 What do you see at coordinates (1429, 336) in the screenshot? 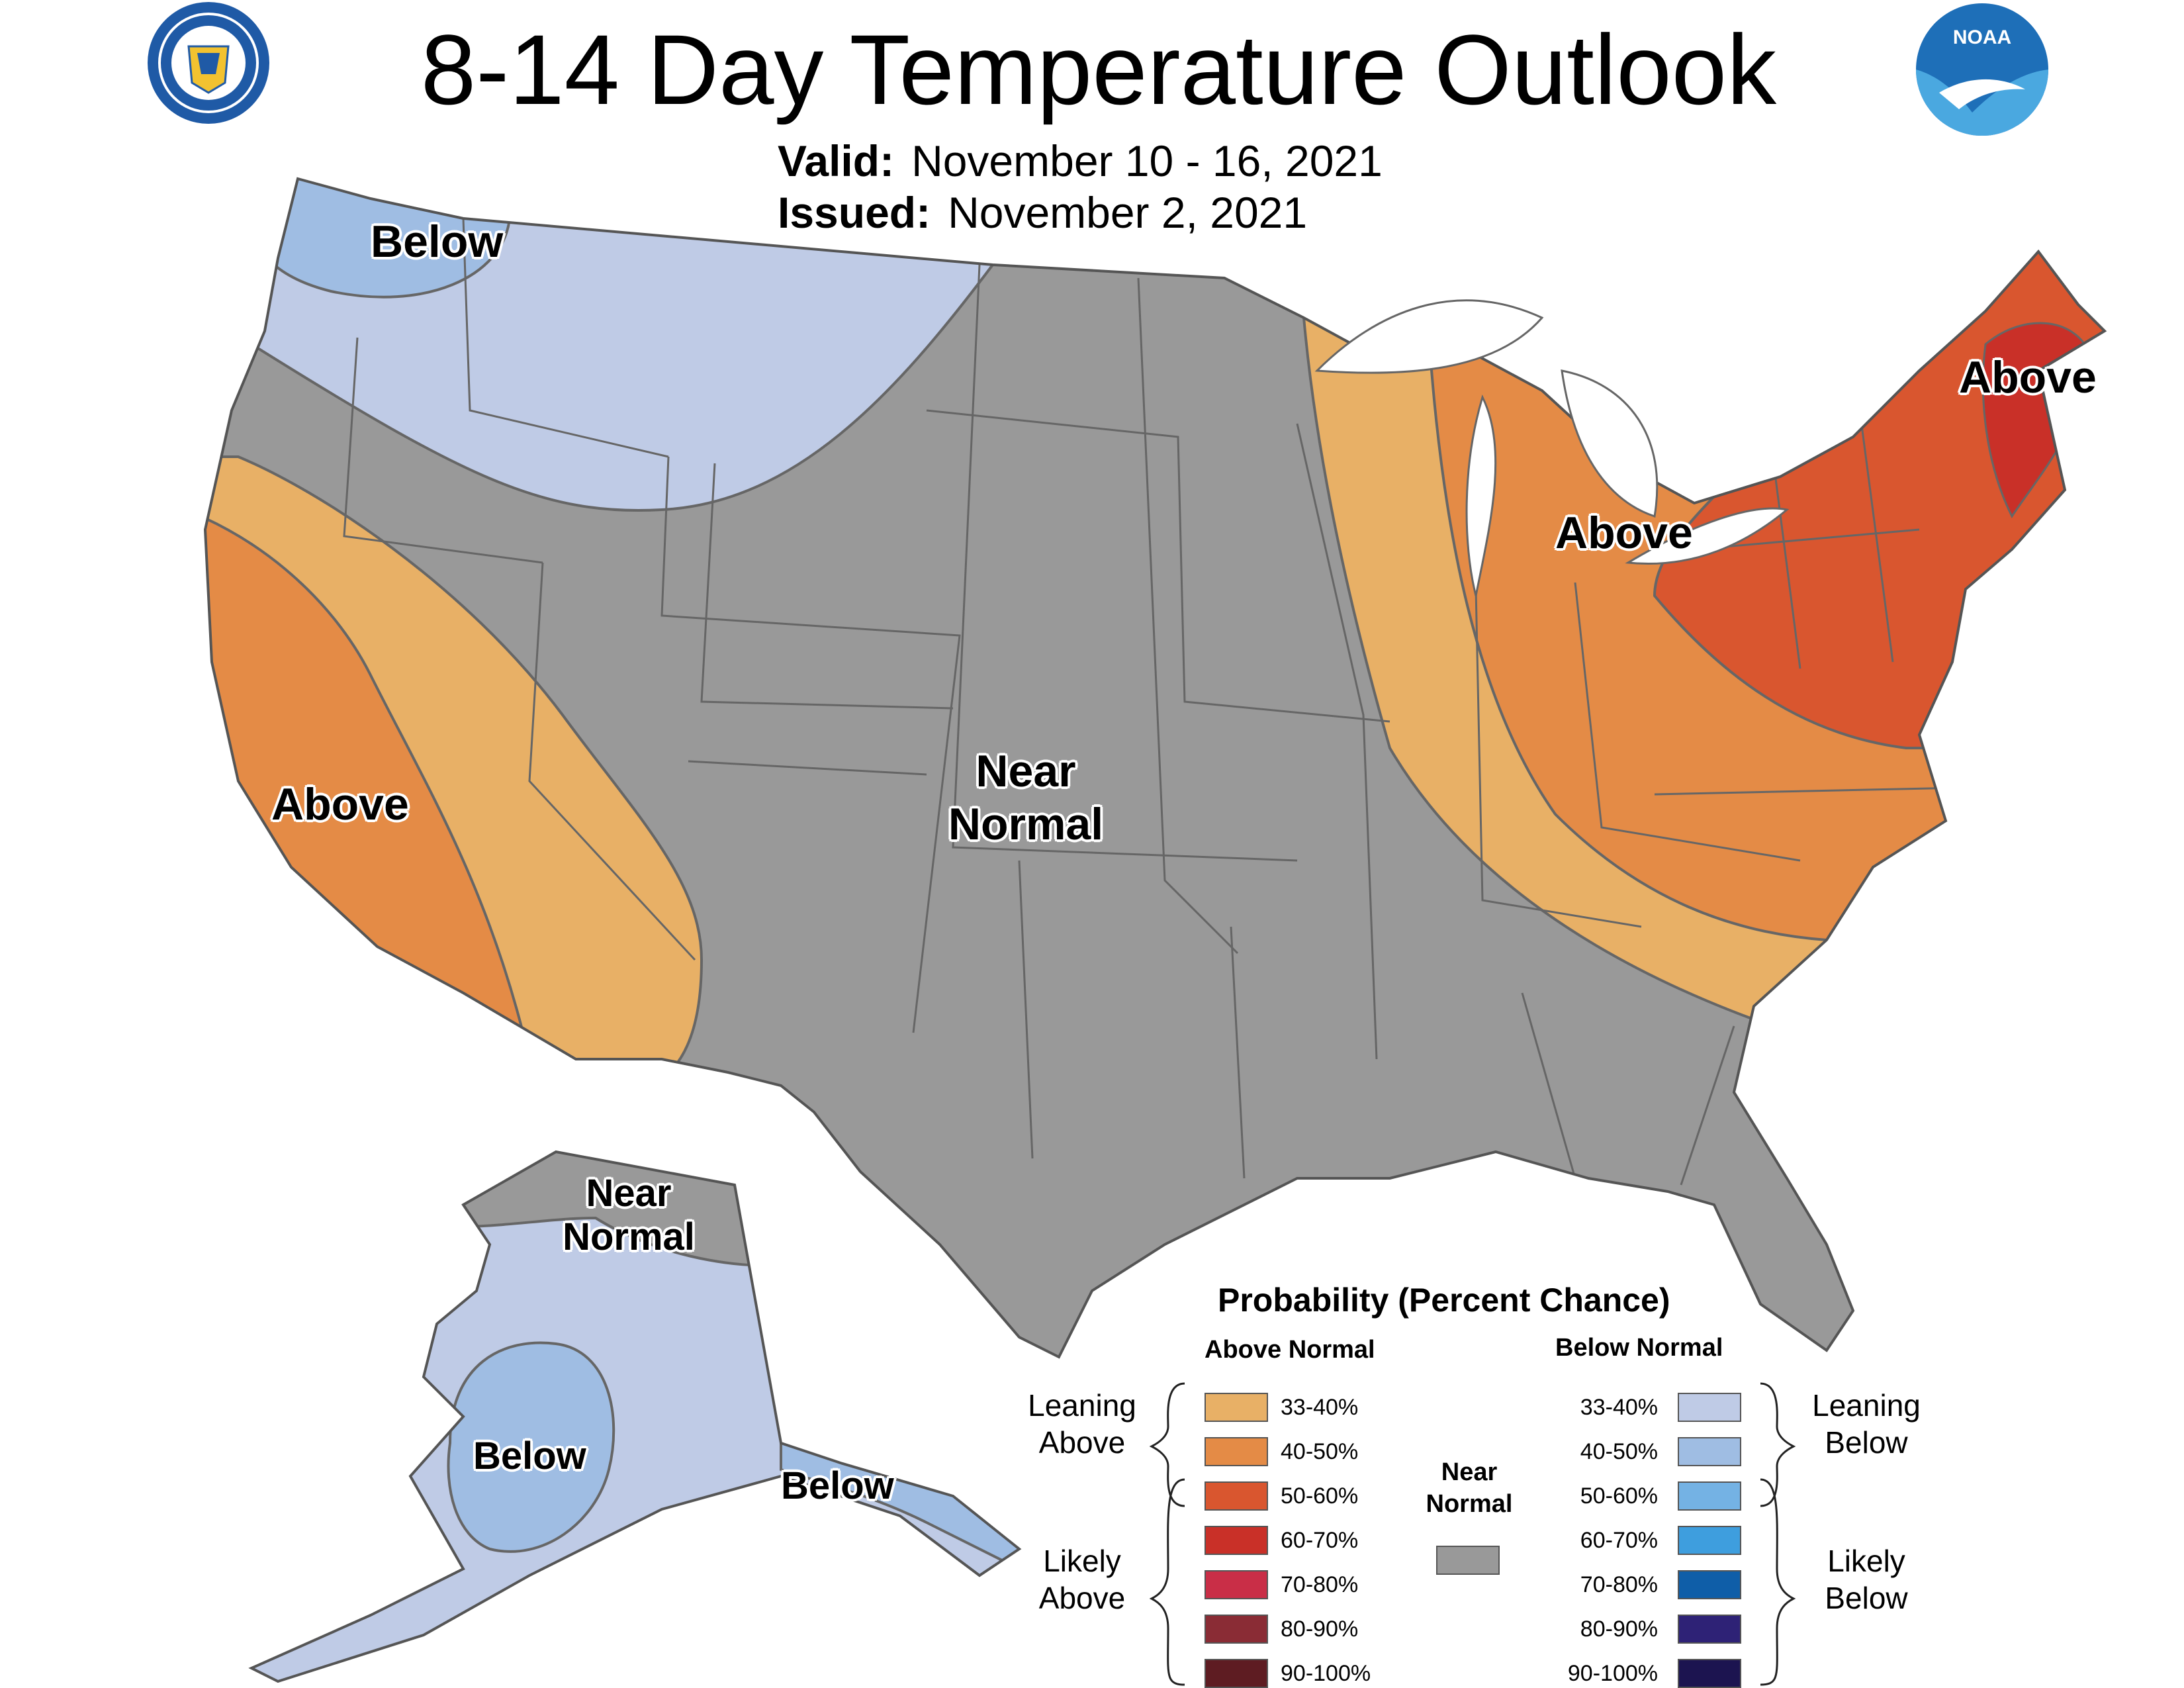
I see `lake-superior` at bounding box center [1429, 336].